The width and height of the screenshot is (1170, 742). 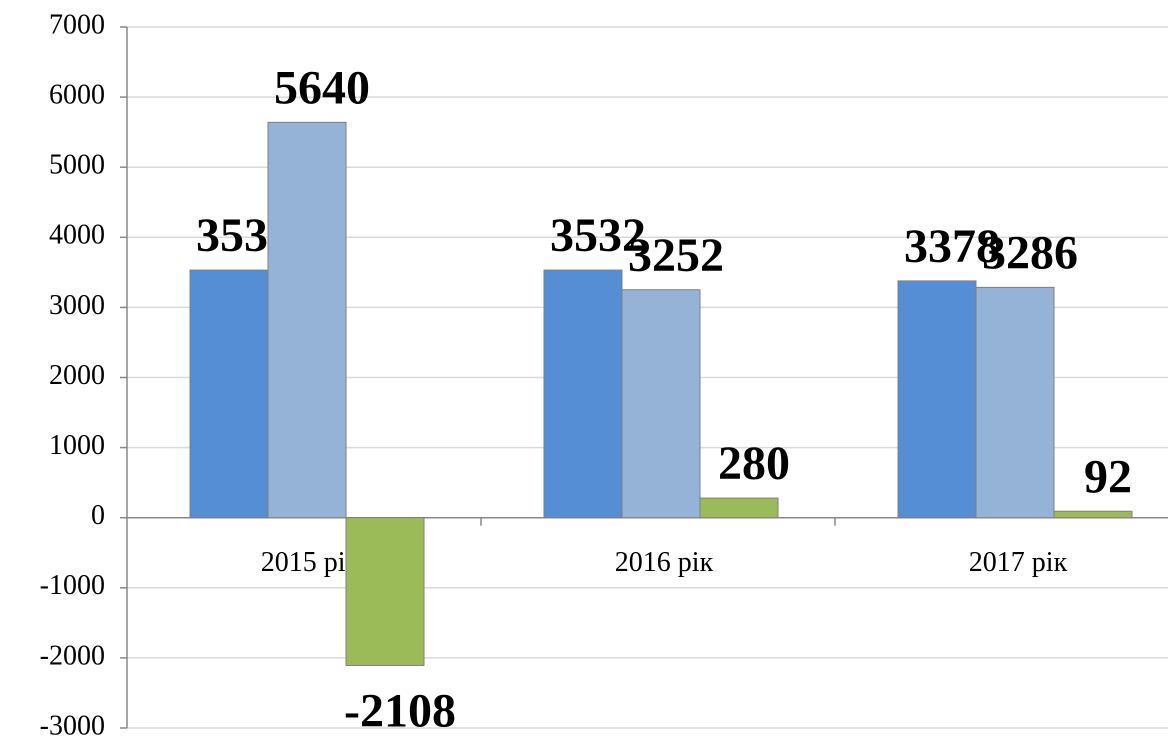 I want to click on y-tick-label: 1000, so click(x=77, y=445).